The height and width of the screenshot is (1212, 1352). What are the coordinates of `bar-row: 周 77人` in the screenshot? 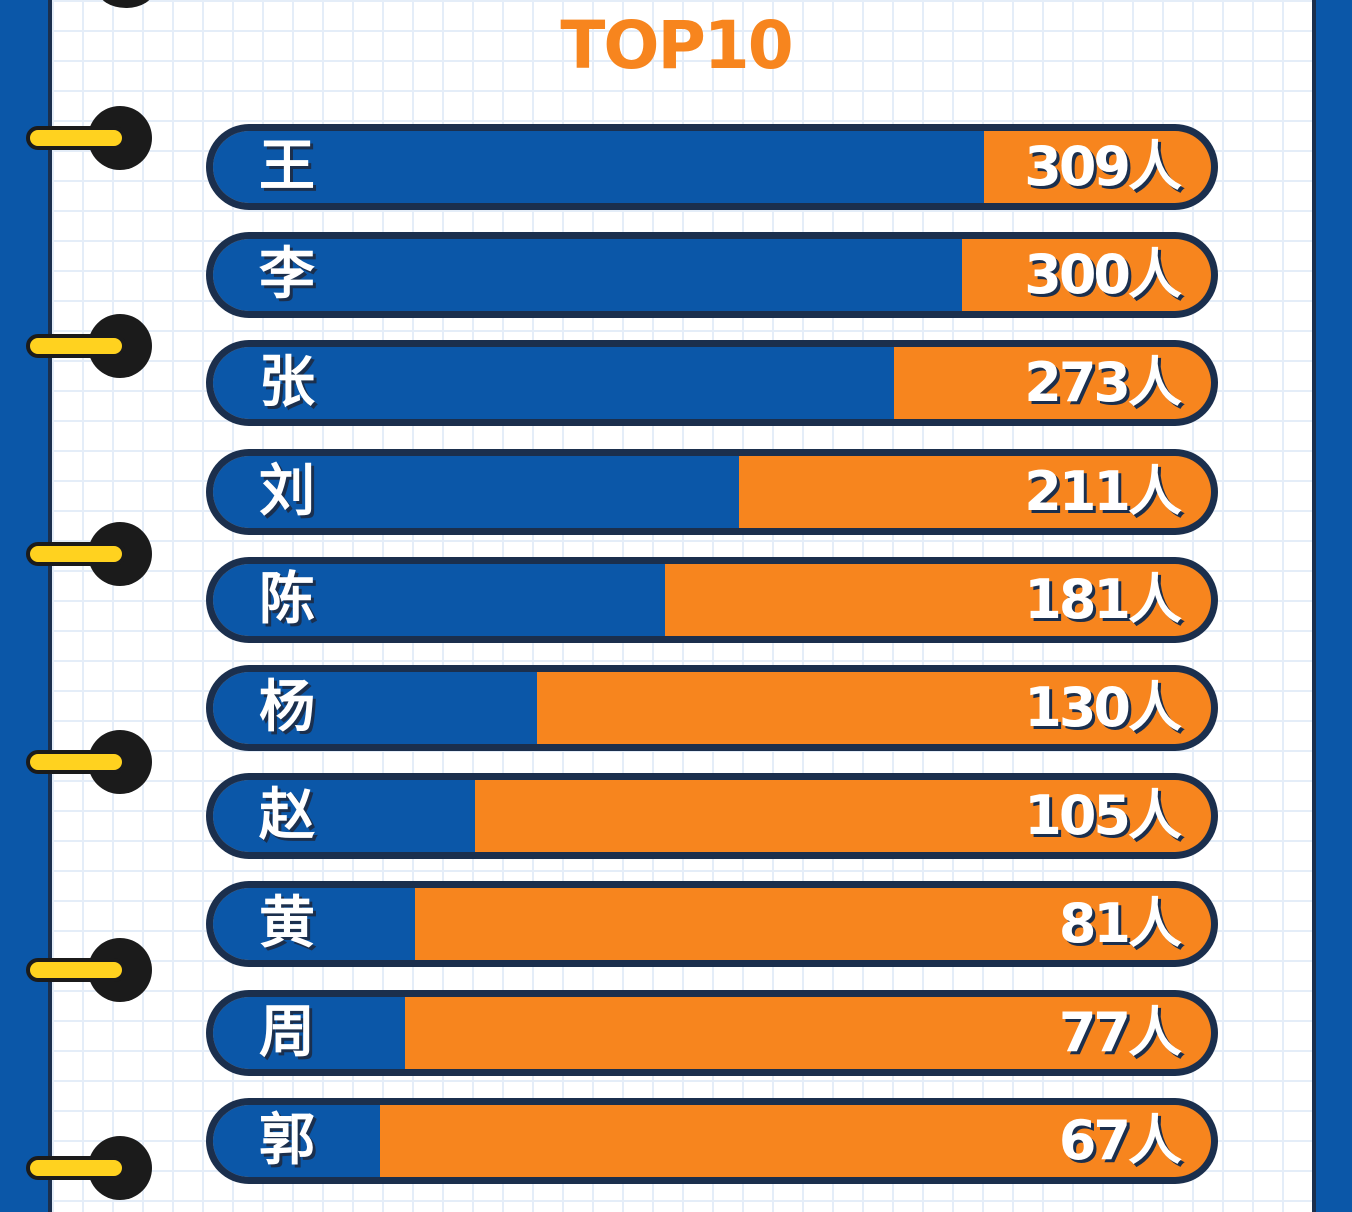 It's located at (712, 1032).